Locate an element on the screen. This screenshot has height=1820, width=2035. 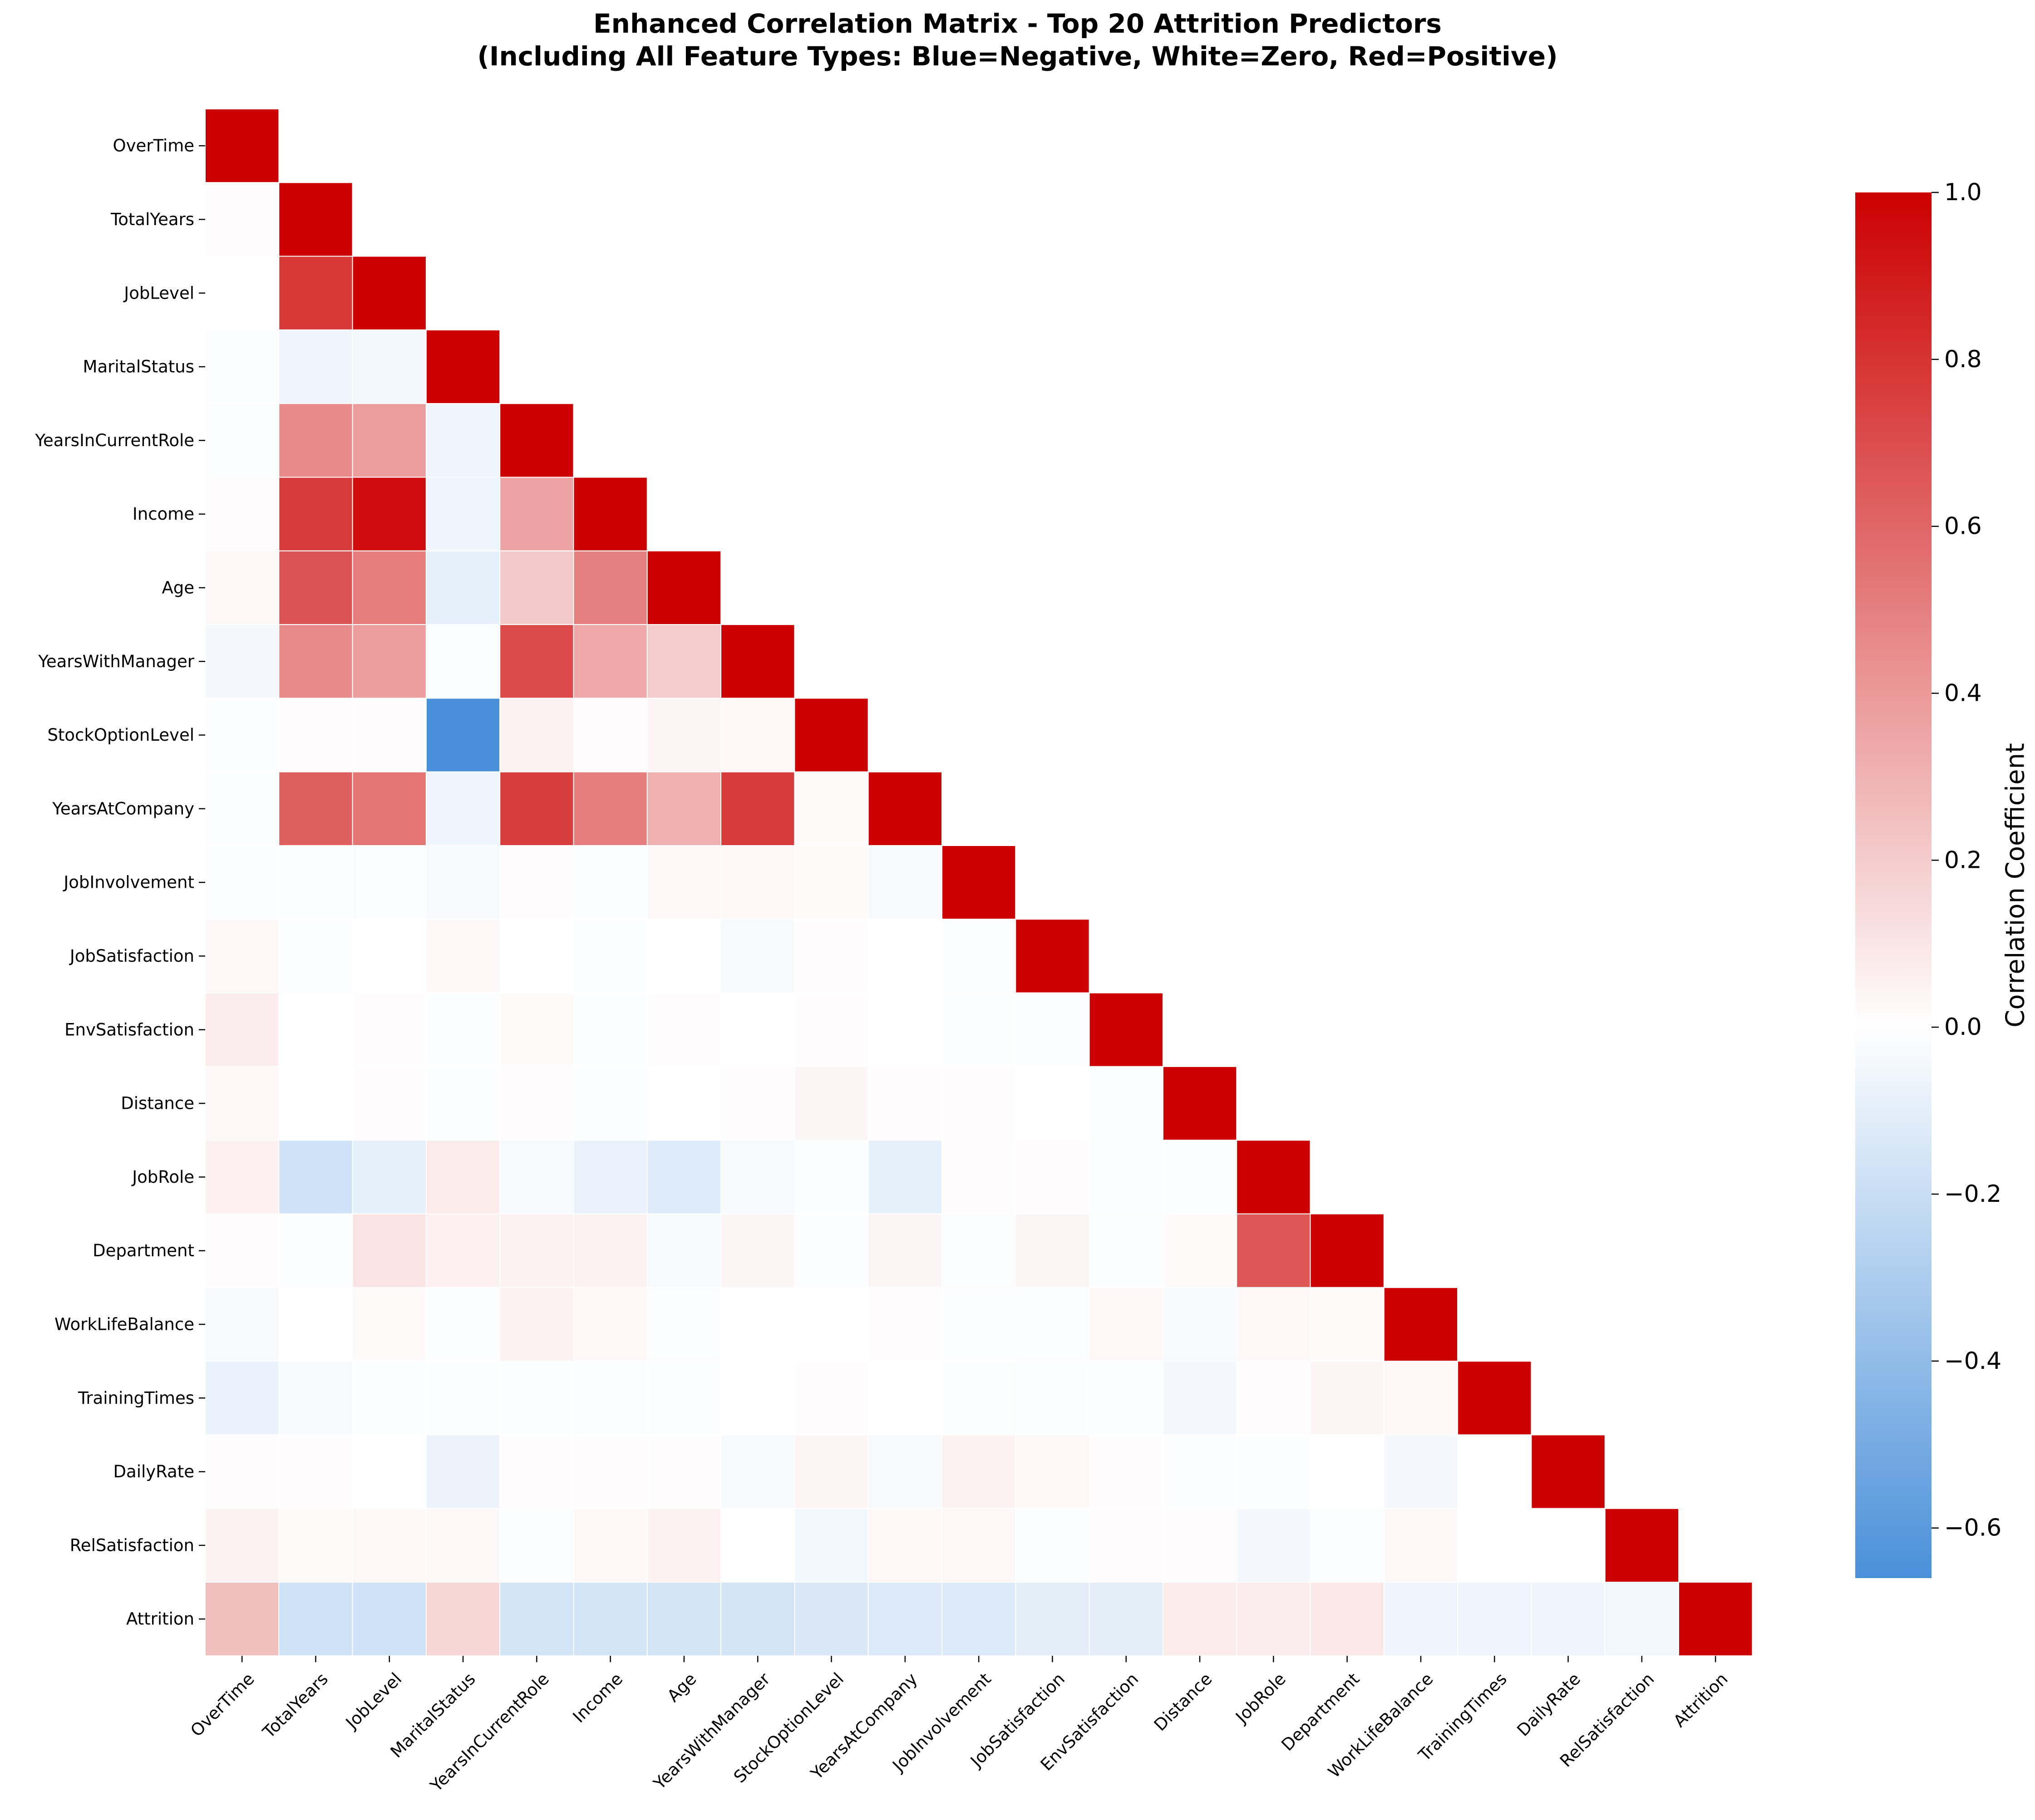
y-tick-label: StockOptionLevel is located at coordinates (120, 735).